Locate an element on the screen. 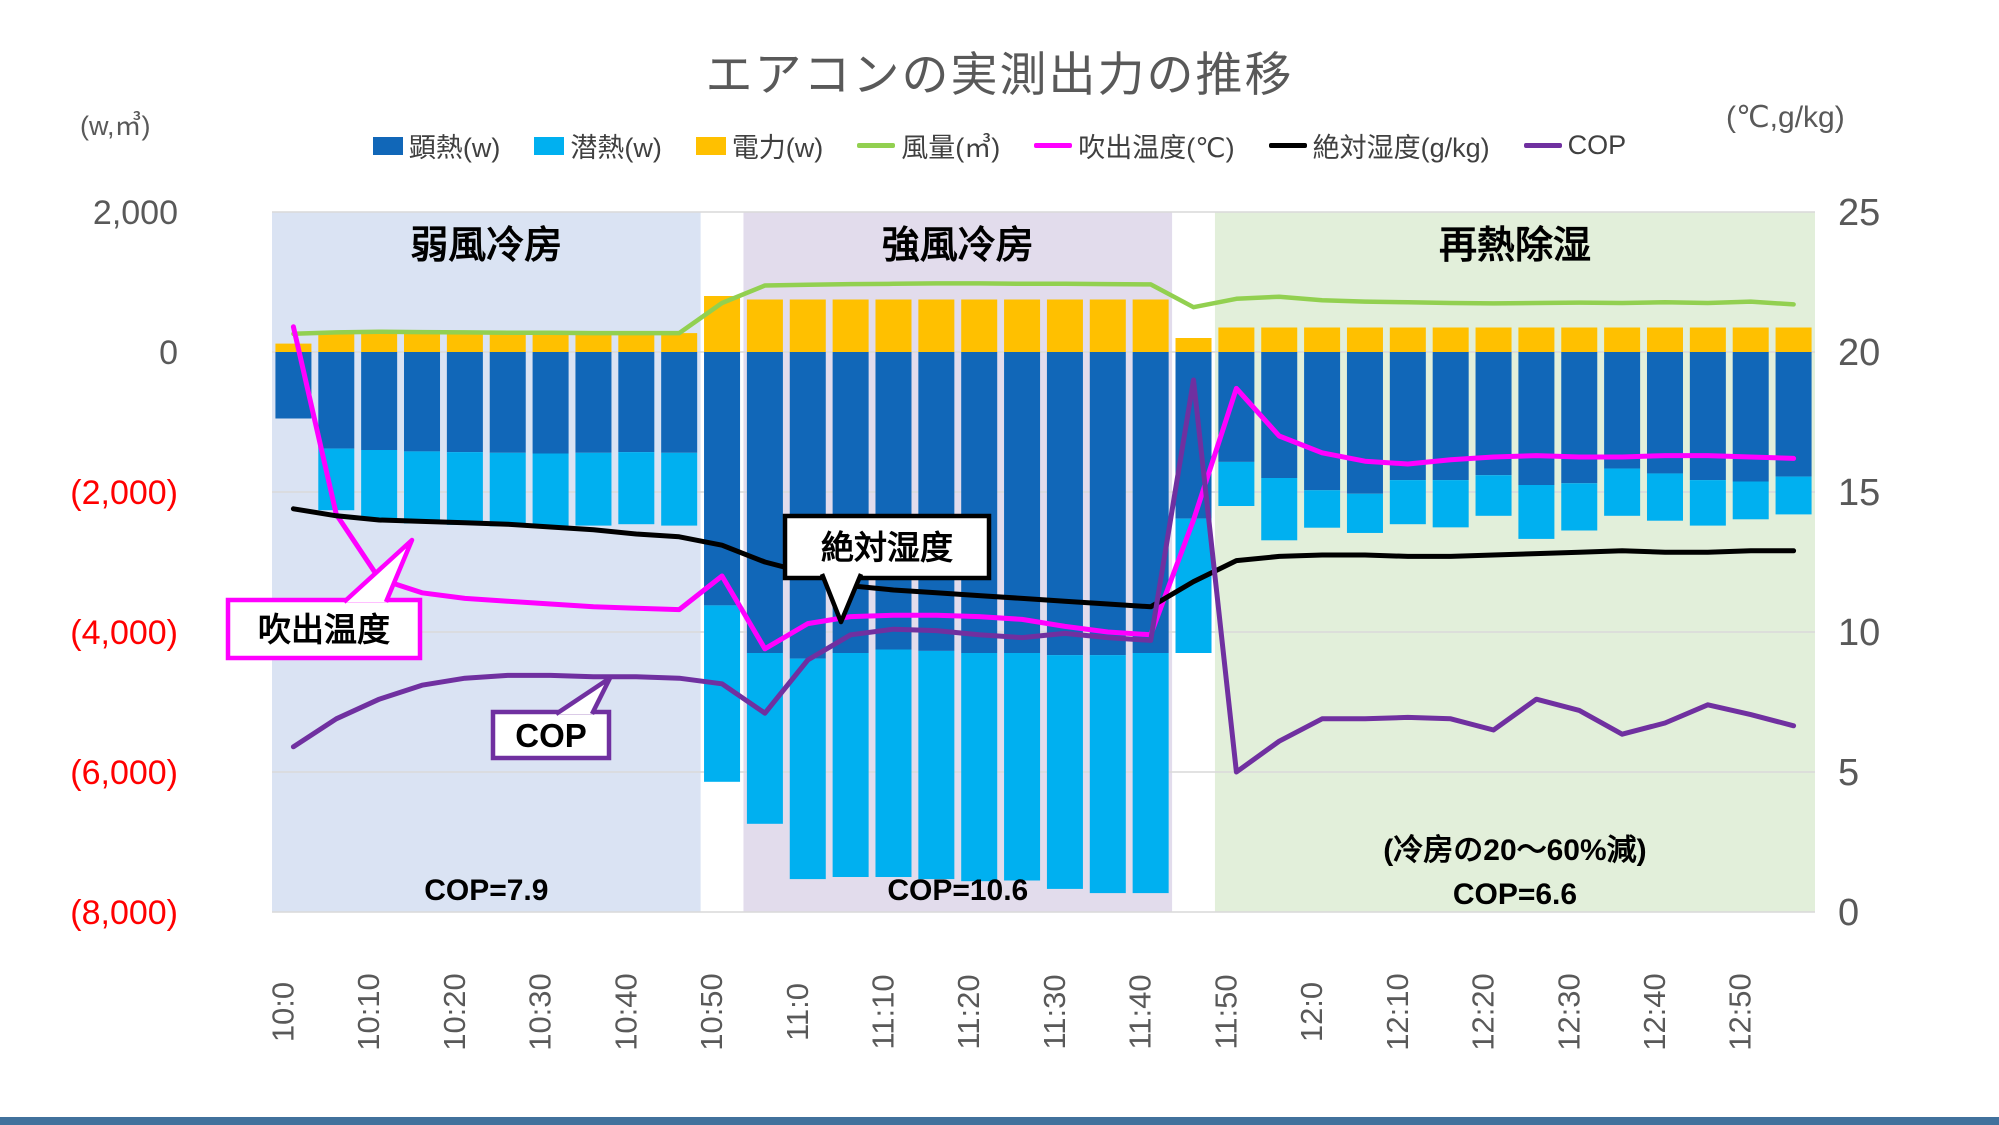  right-axis-unit: (℃,g/kg) is located at coordinates (1785, 117).